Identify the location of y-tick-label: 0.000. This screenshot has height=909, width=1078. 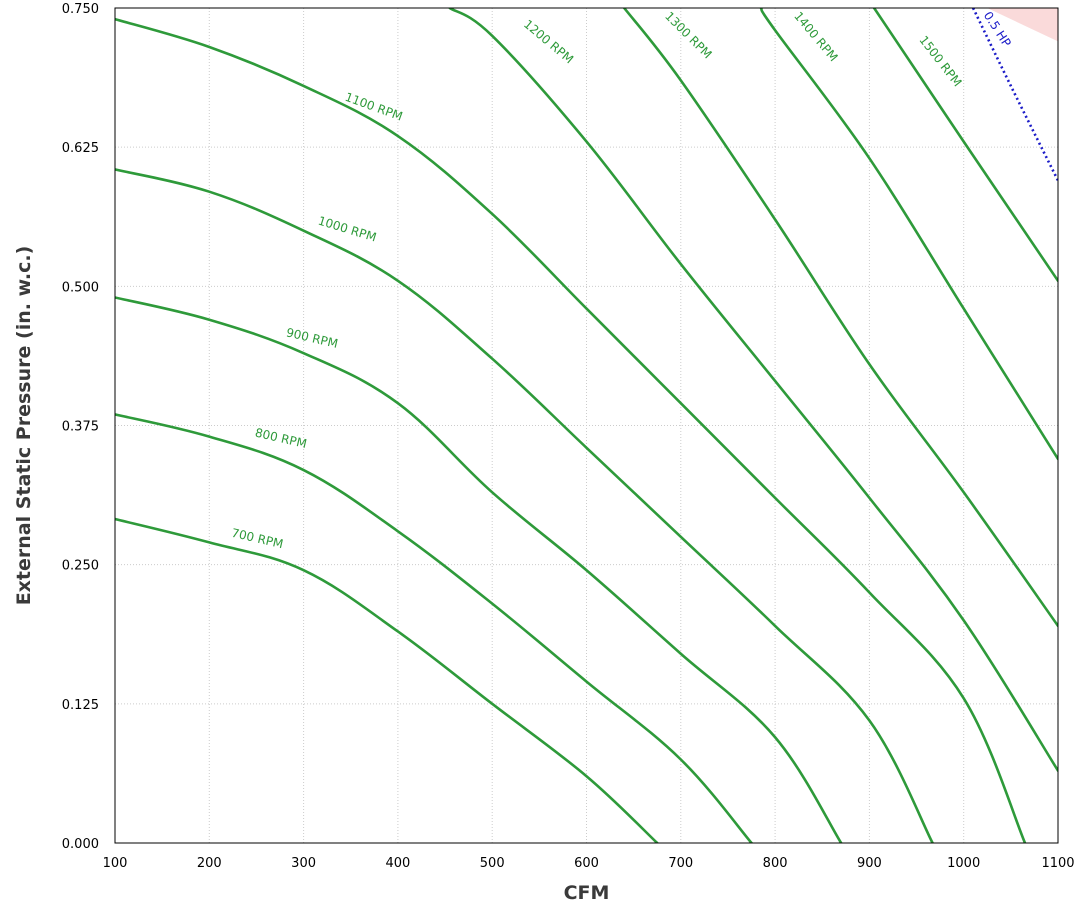
(80, 844).